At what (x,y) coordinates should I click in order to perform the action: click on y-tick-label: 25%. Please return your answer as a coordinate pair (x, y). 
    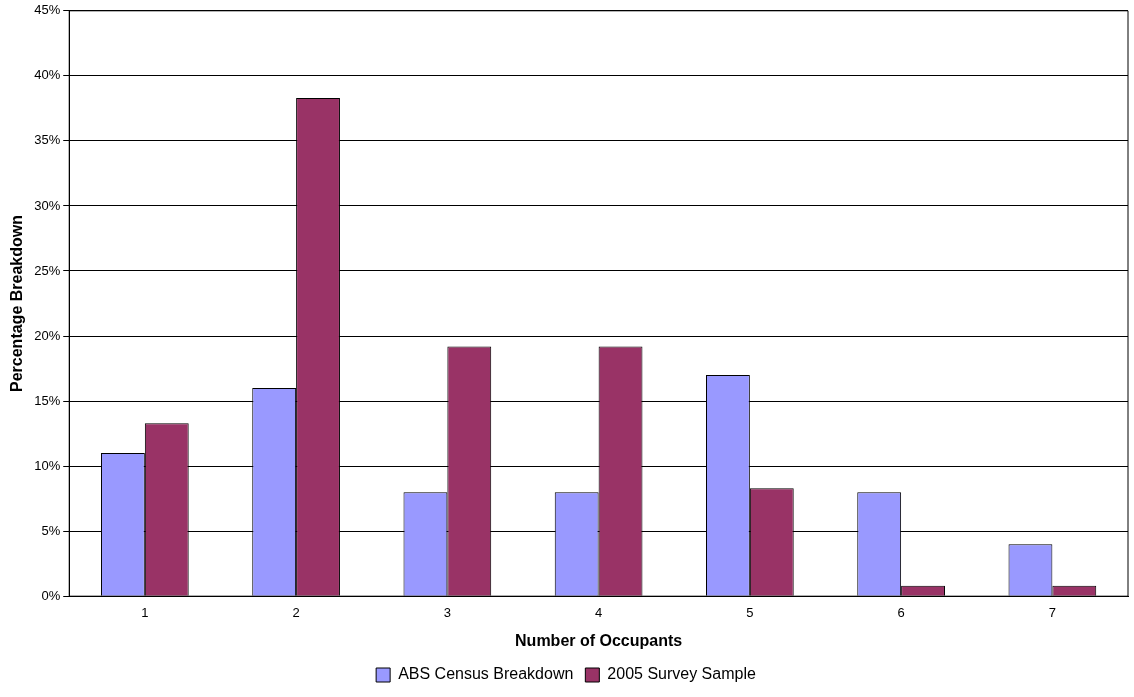
    Looking at the image, I should click on (47, 270).